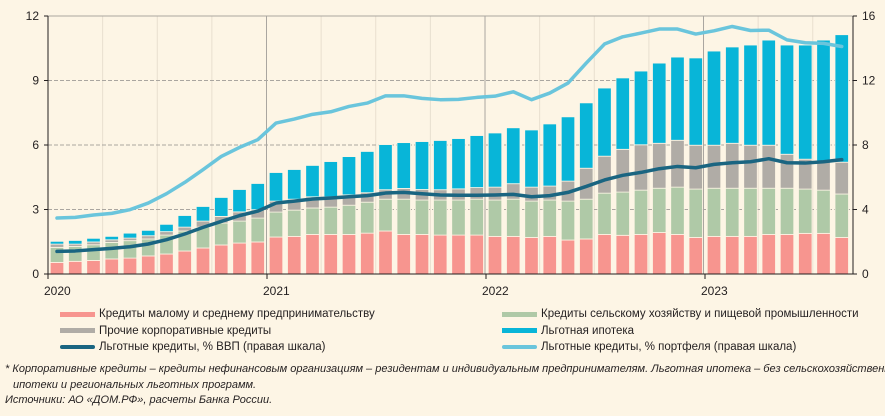  I want to click on legend-item-other-corporate: Прочие корпоративные кредиты, so click(217, 331).